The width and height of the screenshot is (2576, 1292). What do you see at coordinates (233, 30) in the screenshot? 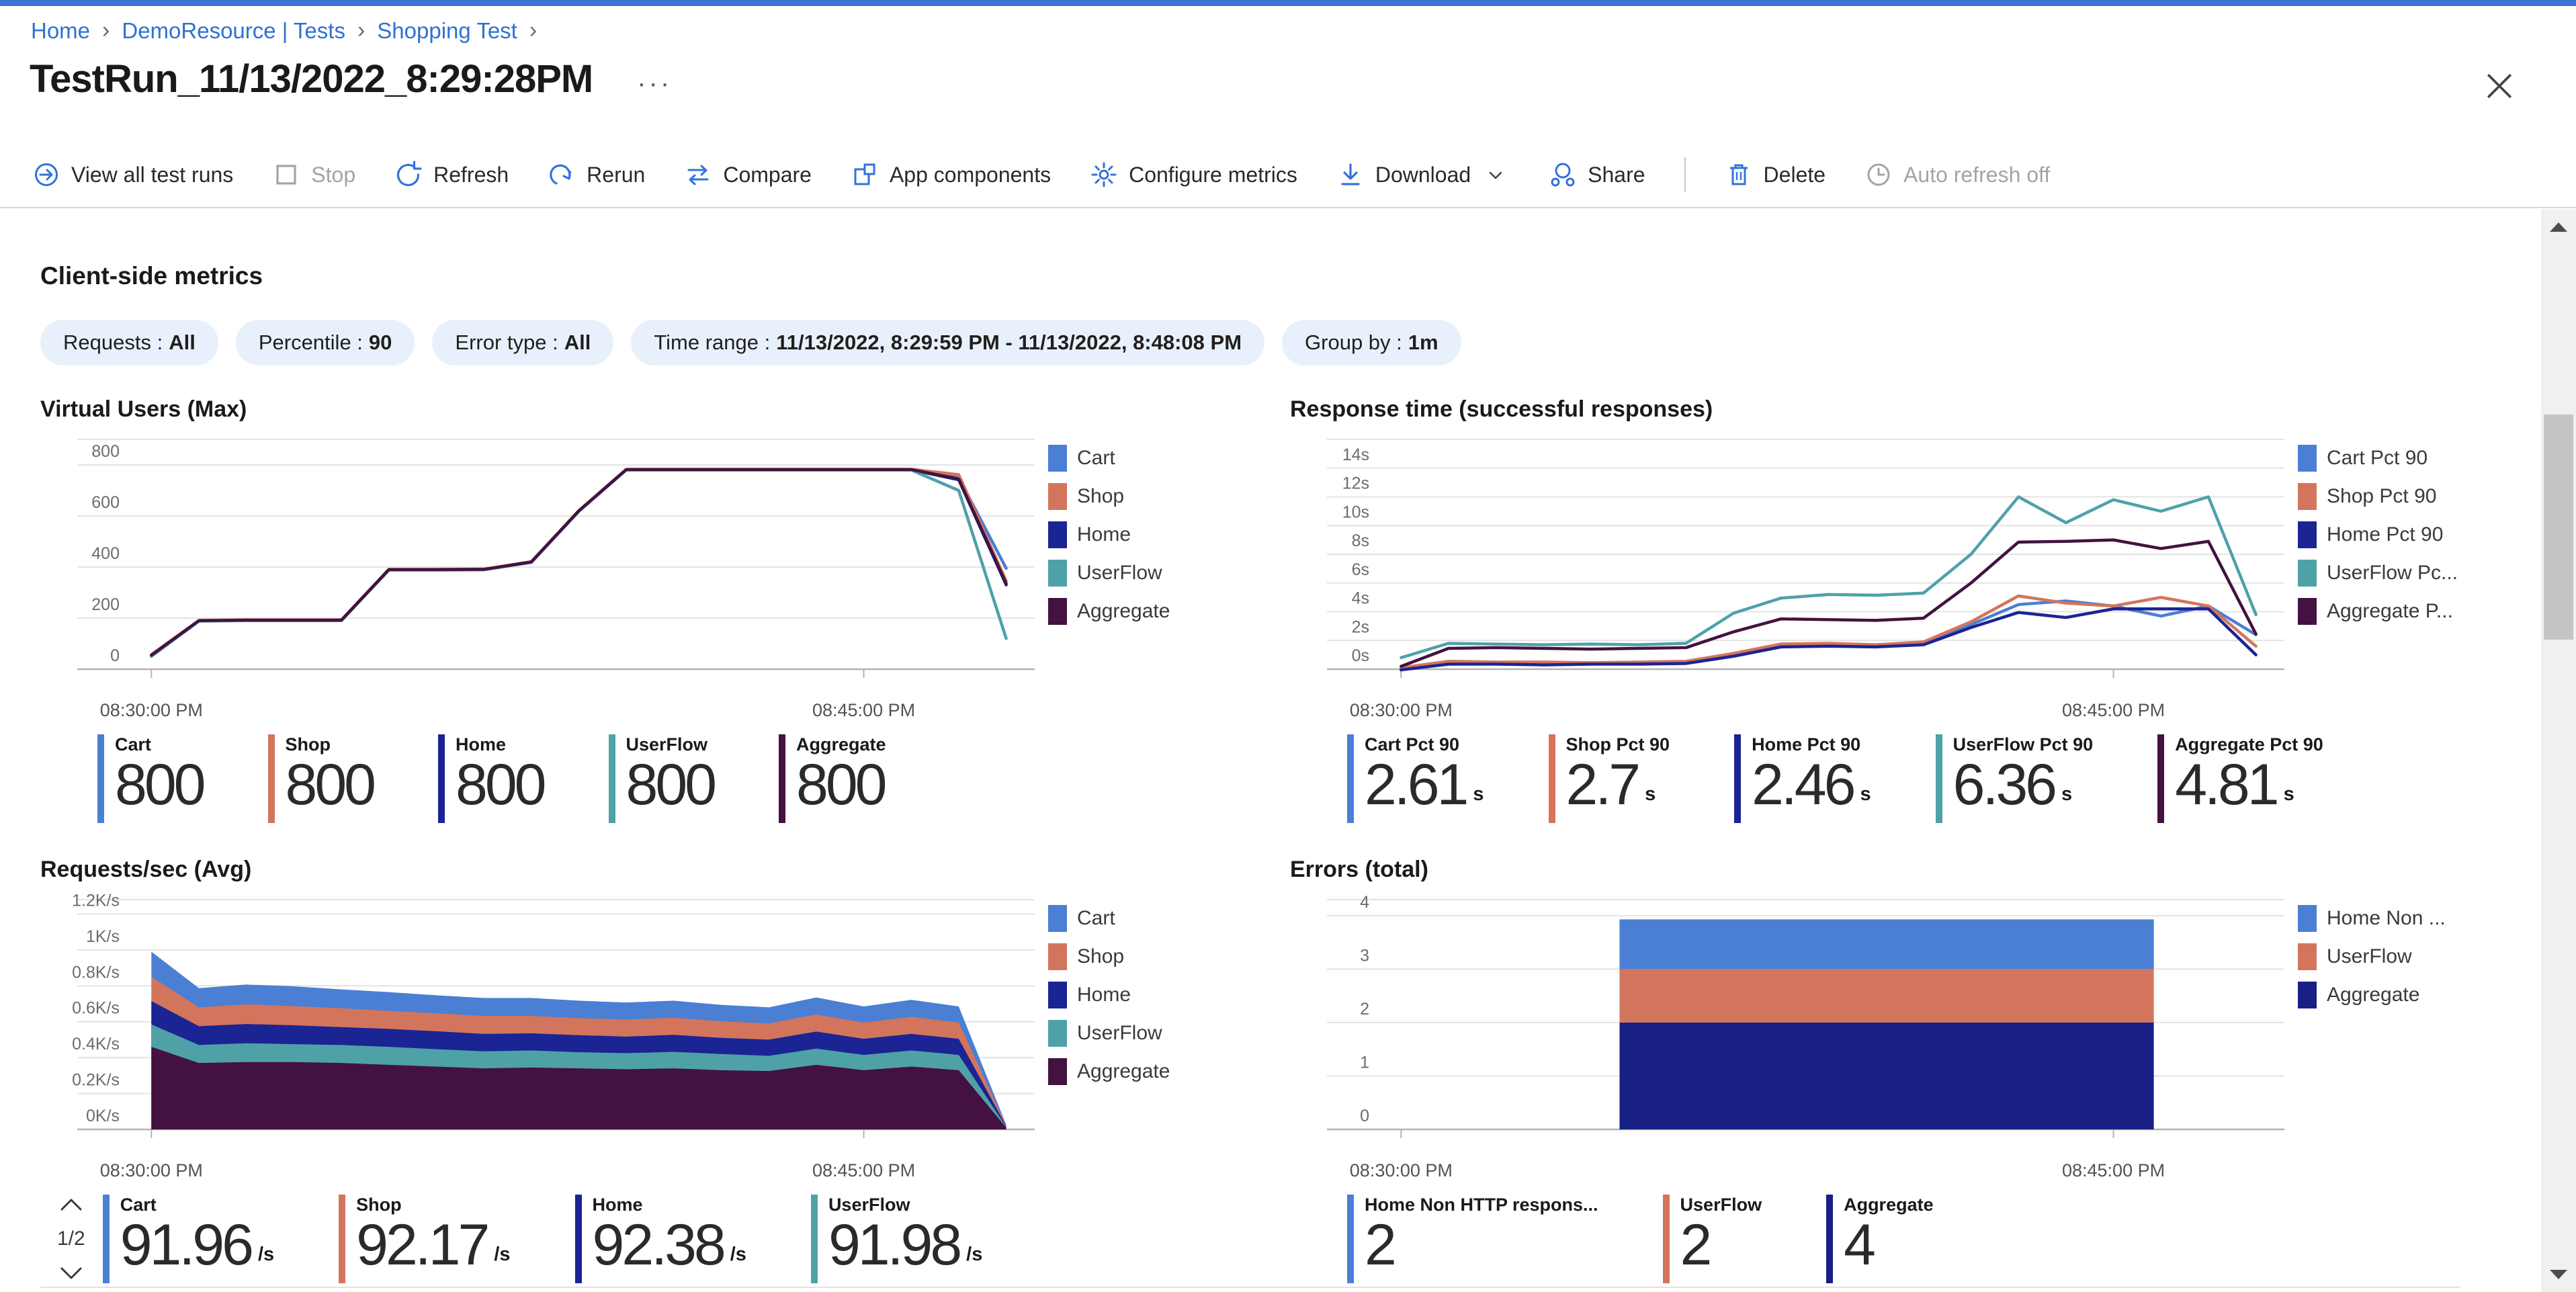
I see `breadcrumb-link-2: DemoResource | Tests` at bounding box center [233, 30].